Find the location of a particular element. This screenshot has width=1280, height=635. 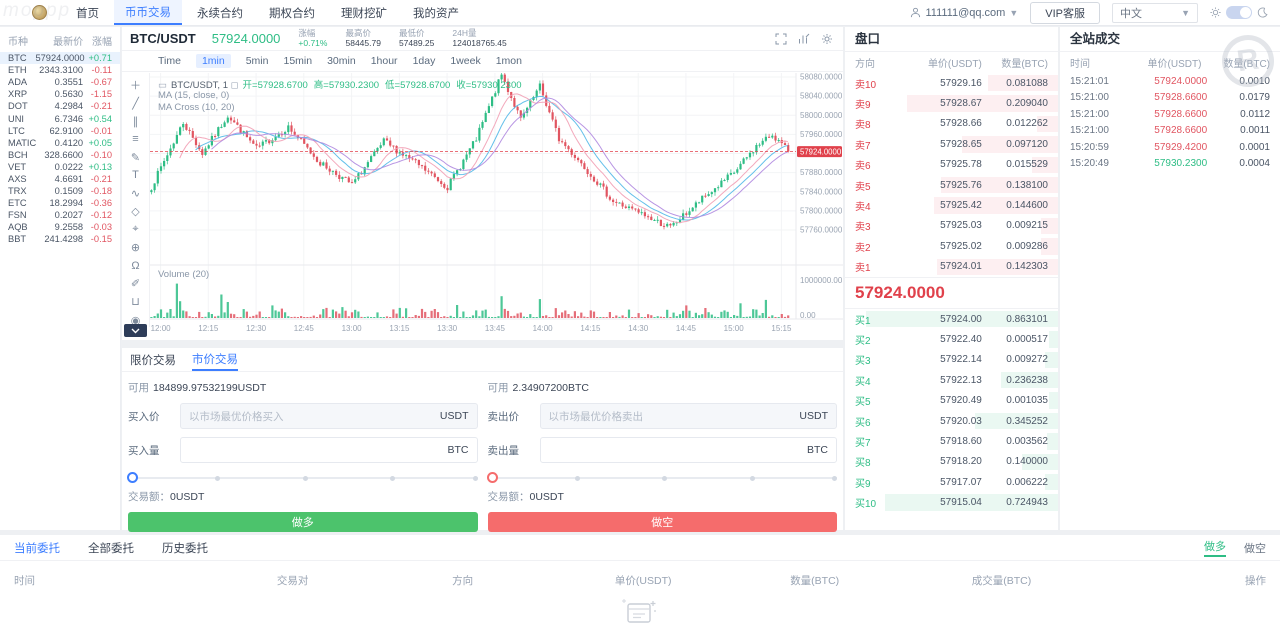

nav-item-期权合约: 期权合约 is located at coordinates (292, 13).